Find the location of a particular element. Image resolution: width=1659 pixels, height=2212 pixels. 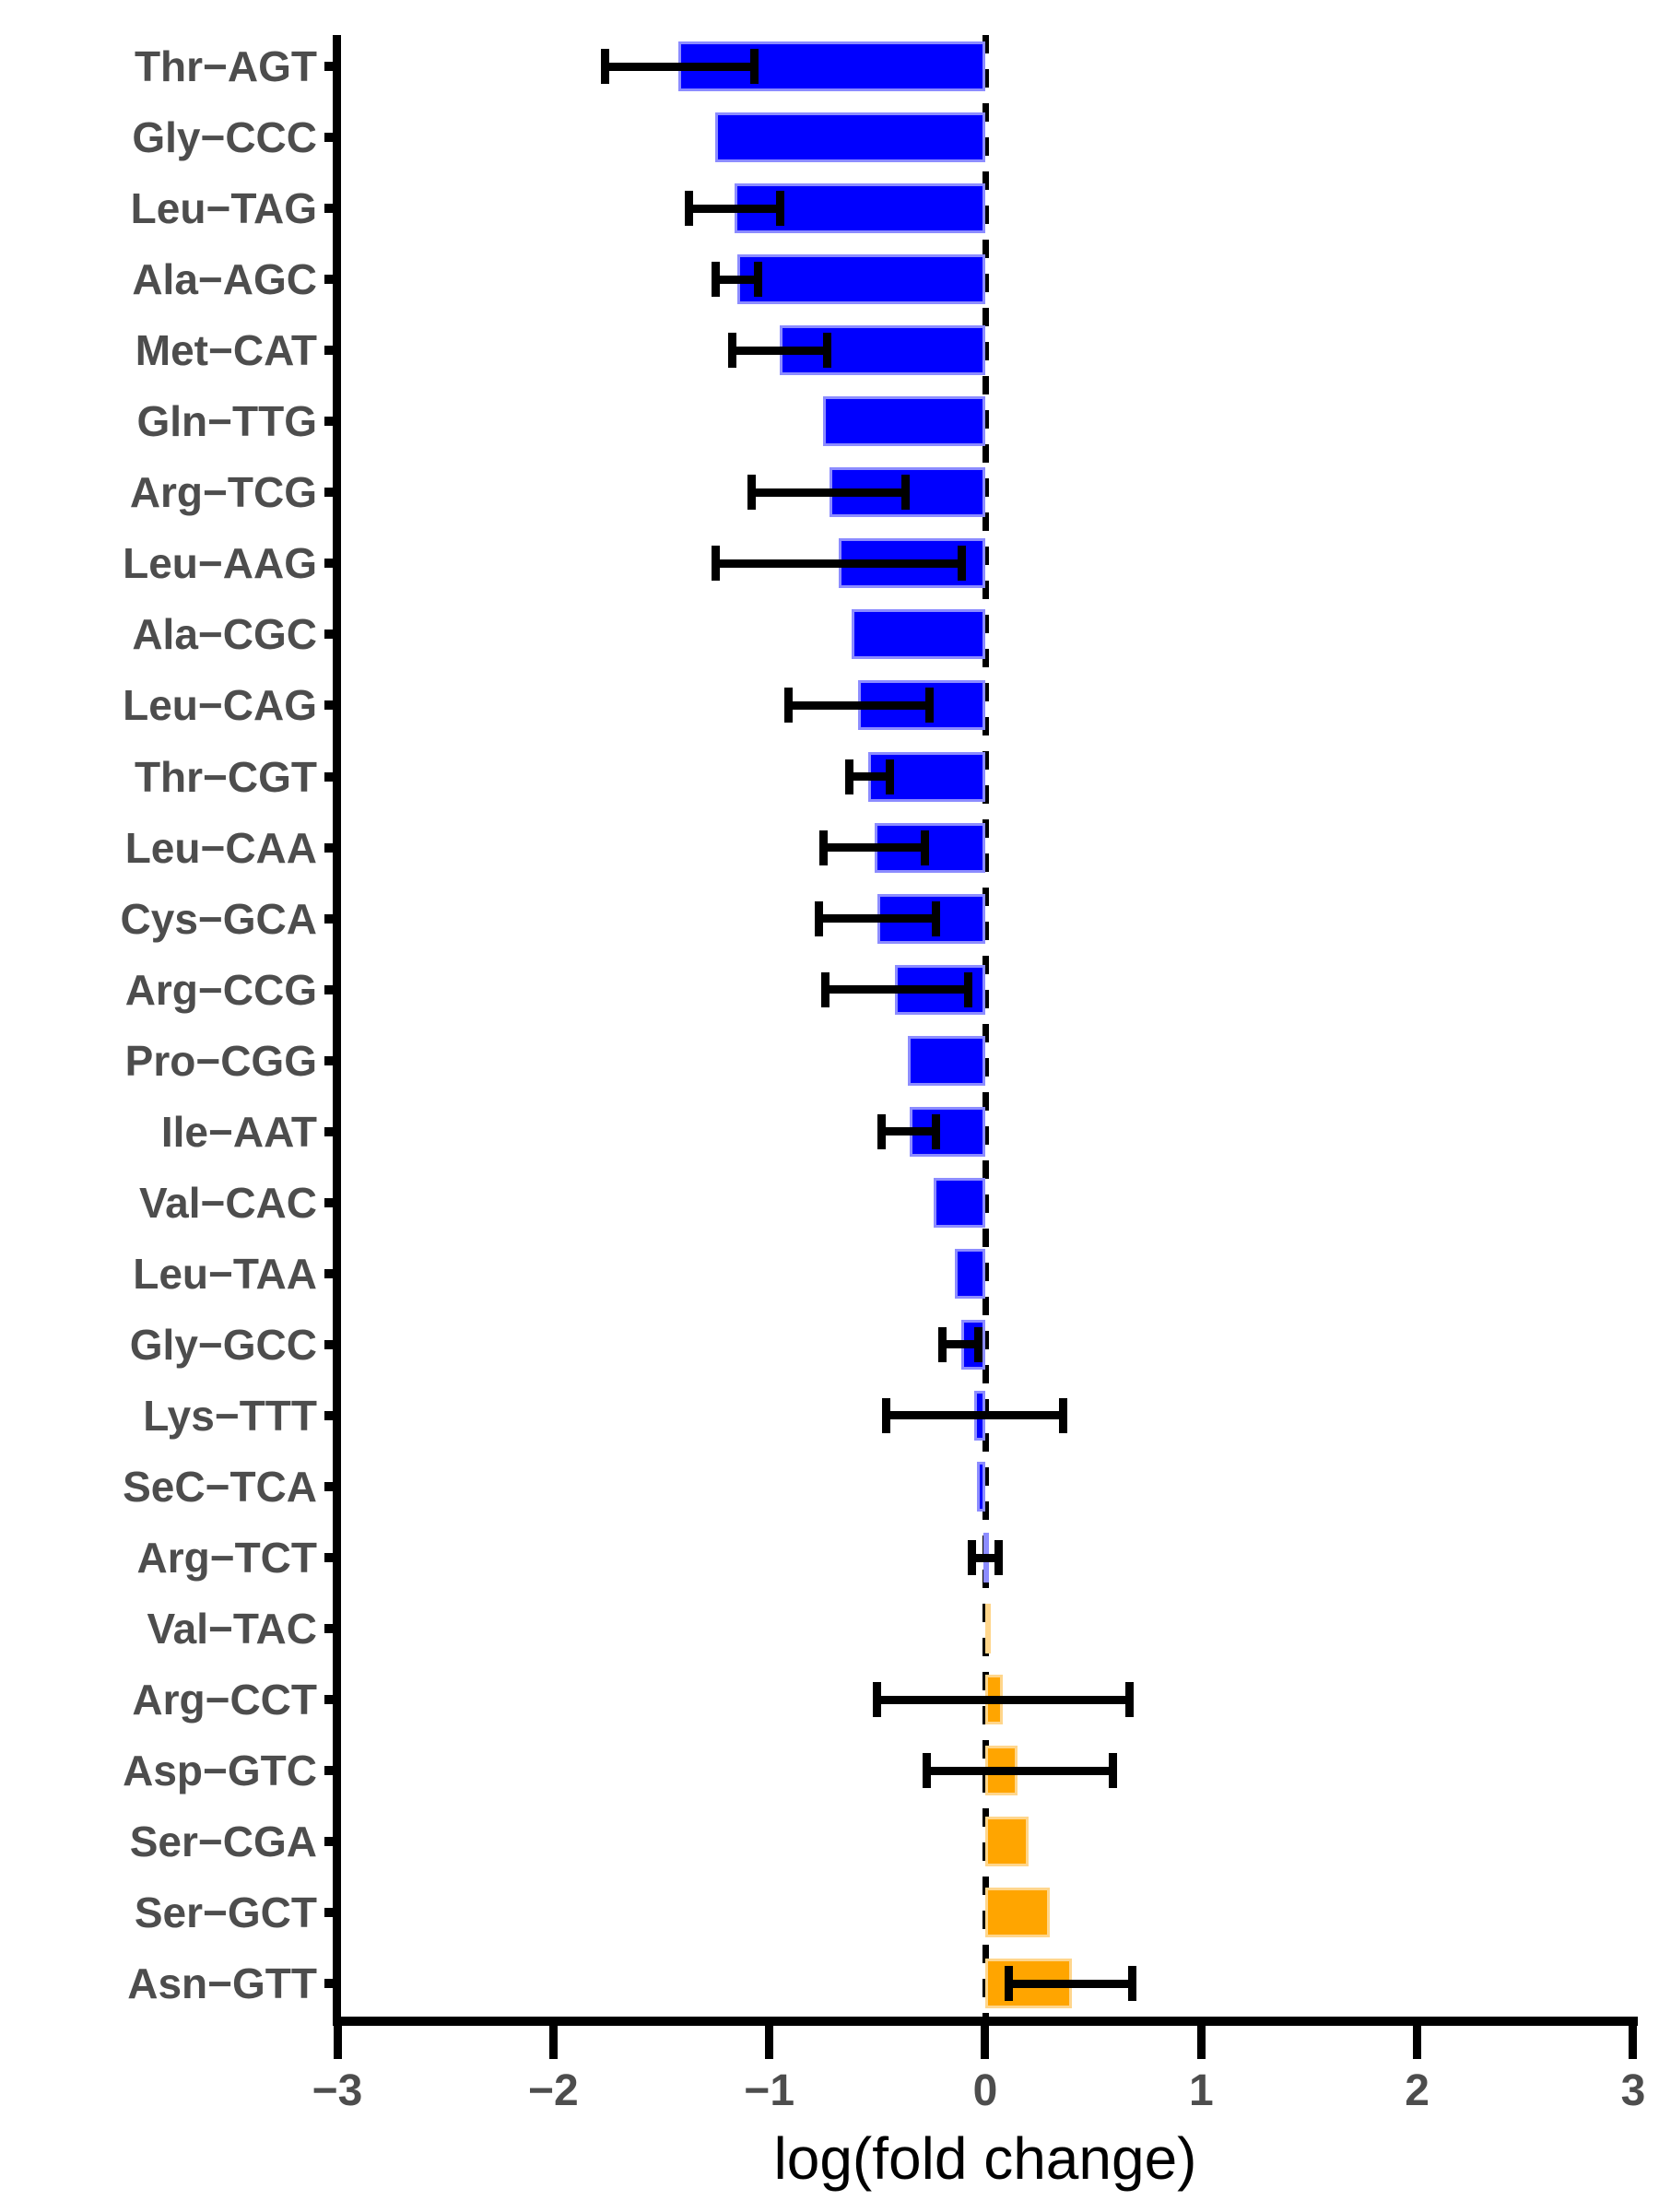

x-axis-title: log(fold change) is located at coordinates (985, 2158).